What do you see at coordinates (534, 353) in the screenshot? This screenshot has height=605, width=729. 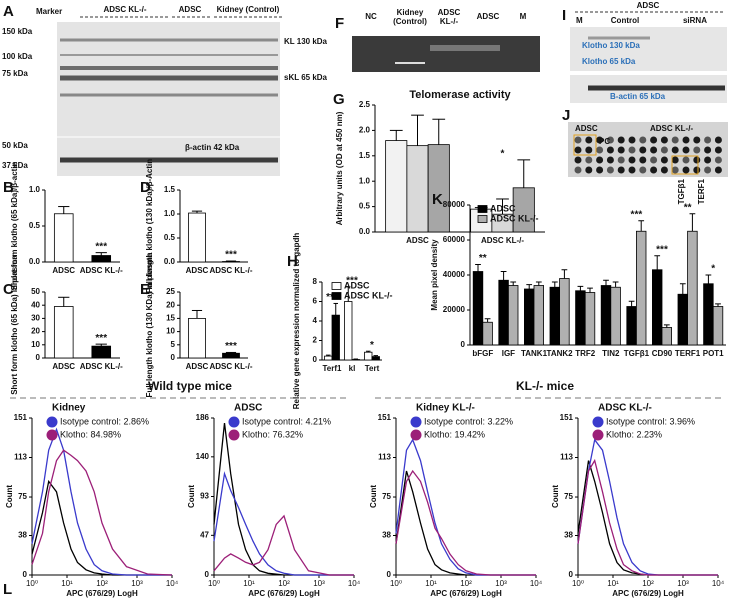 I see `x-tick-label: TANK1` at bounding box center [534, 353].